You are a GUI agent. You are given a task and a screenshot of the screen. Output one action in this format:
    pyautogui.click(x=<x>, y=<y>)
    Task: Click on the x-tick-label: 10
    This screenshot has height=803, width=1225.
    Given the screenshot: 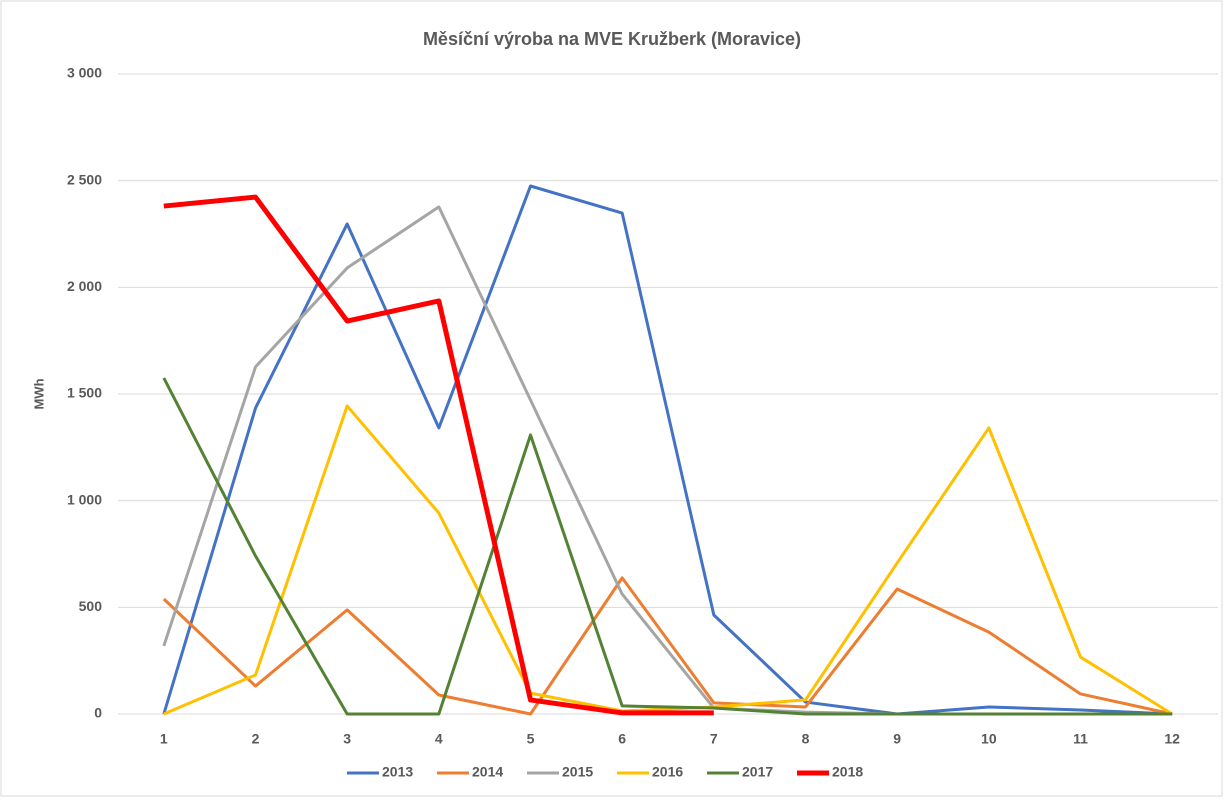 What is the action you would take?
    pyautogui.click(x=989, y=739)
    